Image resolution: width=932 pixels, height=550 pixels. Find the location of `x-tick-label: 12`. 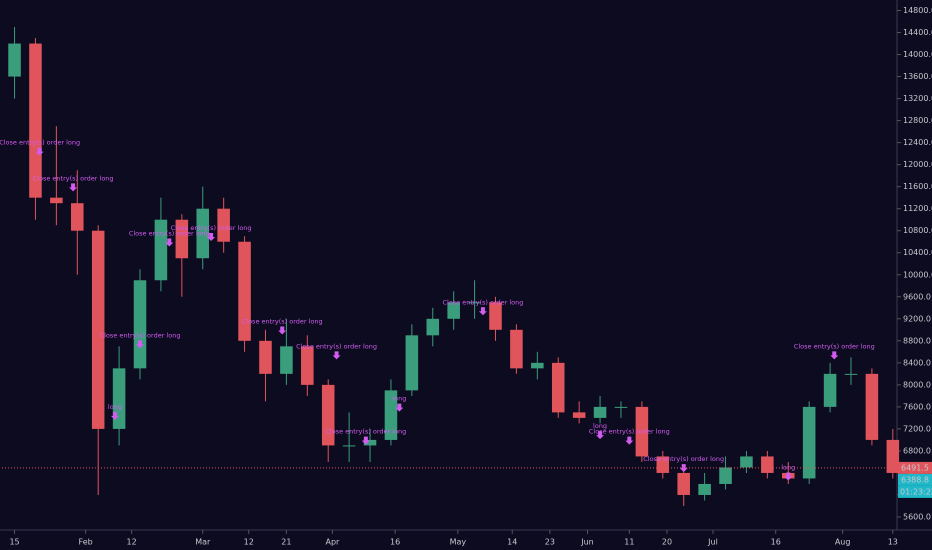

x-tick-label: 12 is located at coordinates (132, 542).